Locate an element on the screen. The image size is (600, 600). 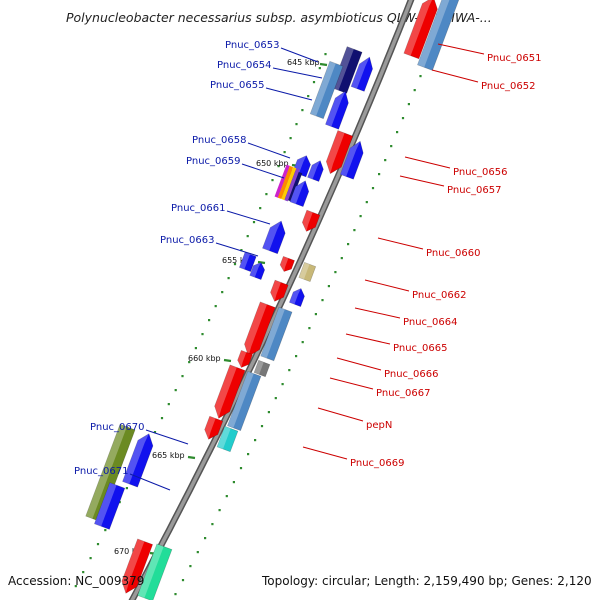
gene-label-right: Pnuc_0666 is located at coordinates (411, 374).